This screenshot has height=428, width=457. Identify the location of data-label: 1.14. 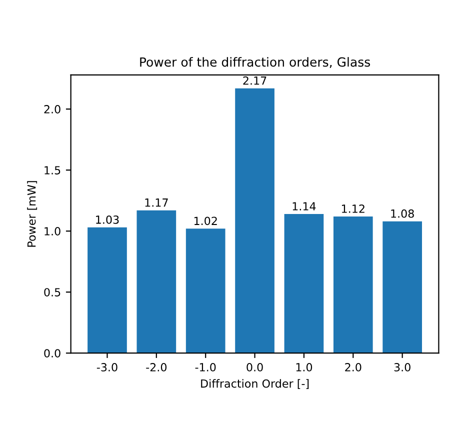
(304, 206).